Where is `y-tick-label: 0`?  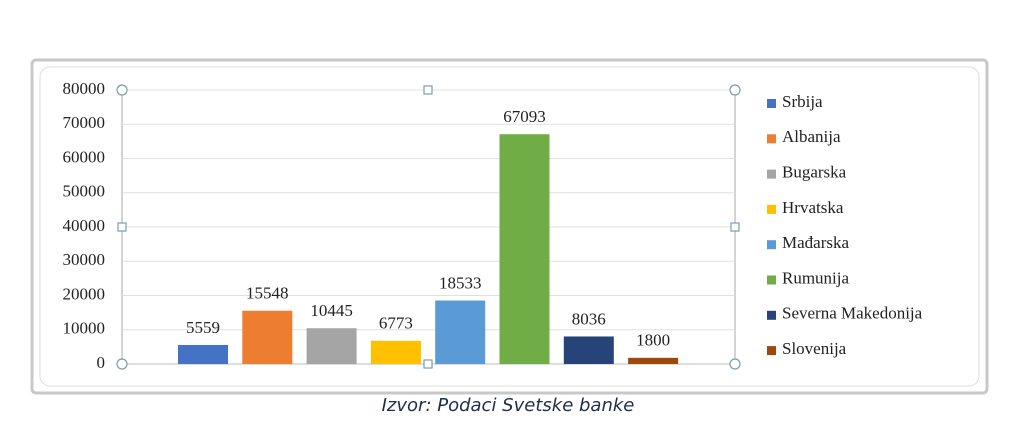
y-tick-label: 0 is located at coordinates (101, 362).